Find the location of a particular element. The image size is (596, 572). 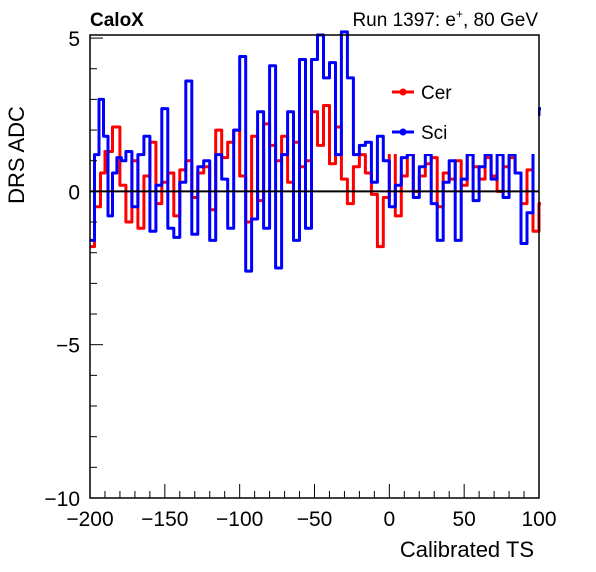

x-tick-label: 50 is located at coordinates (463, 519).